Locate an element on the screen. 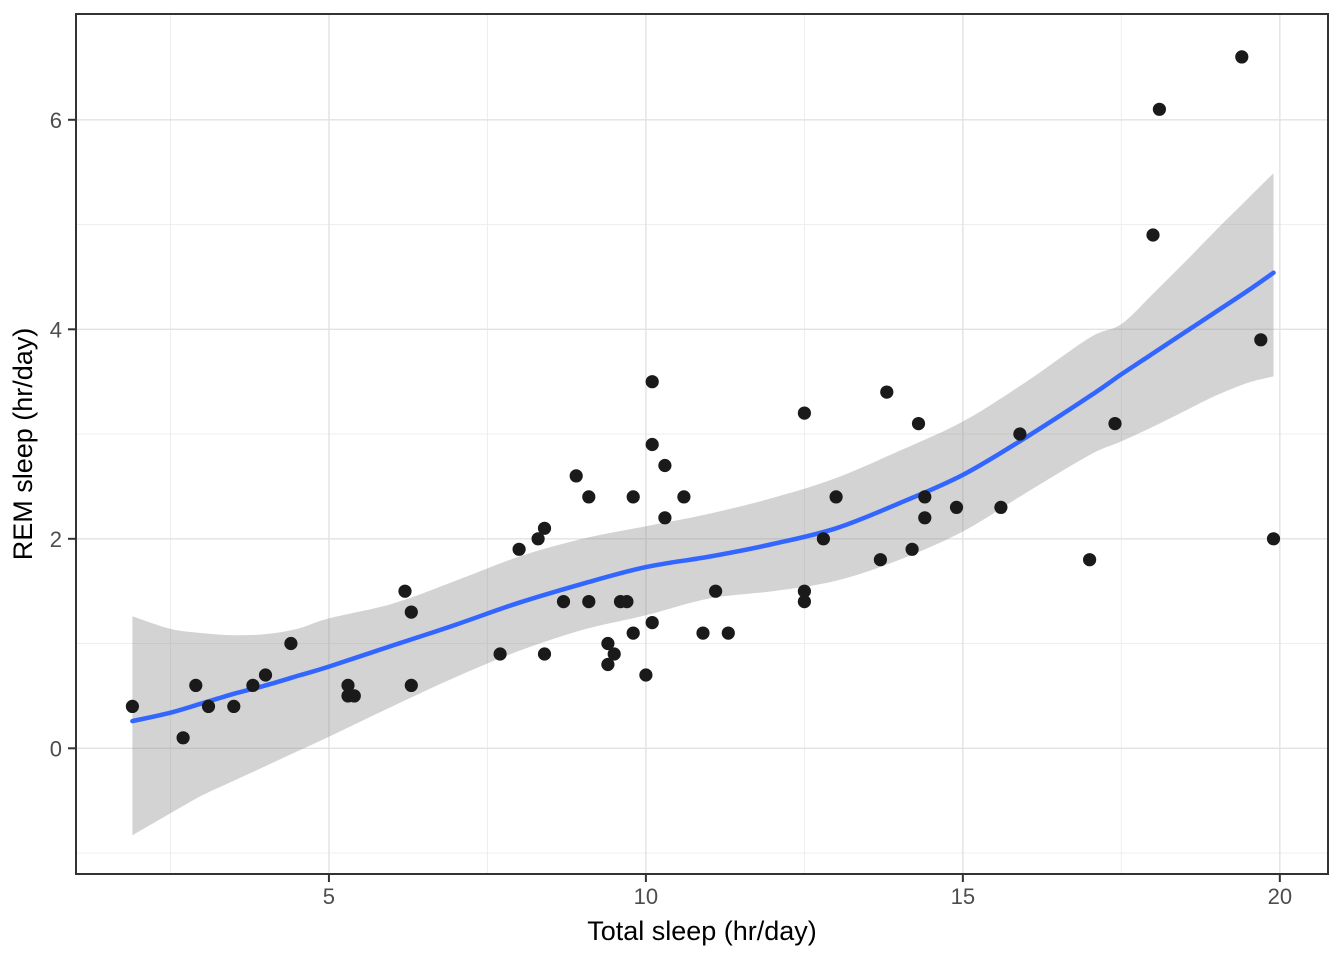 The width and height of the screenshot is (1344, 960). y-tick-label: 2 is located at coordinates (56, 539).